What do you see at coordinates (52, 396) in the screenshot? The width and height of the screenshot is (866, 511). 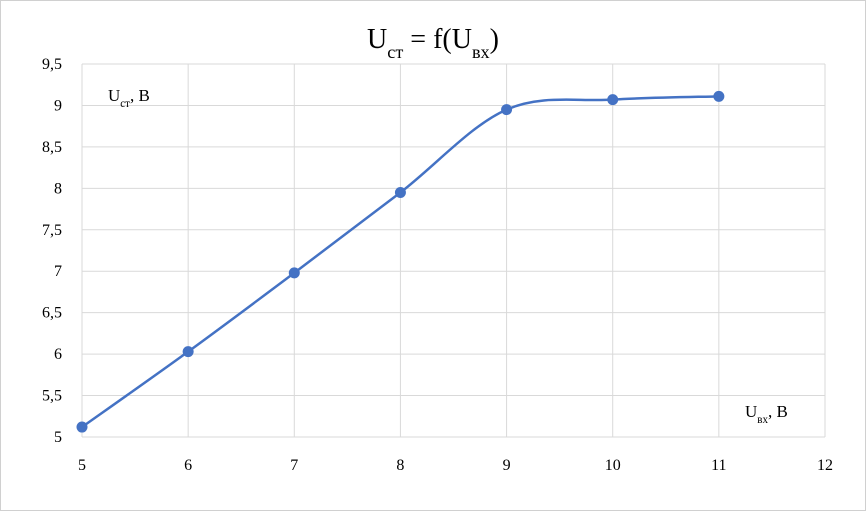 I see `y-tick-label: 5,5` at bounding box center [52, 396].